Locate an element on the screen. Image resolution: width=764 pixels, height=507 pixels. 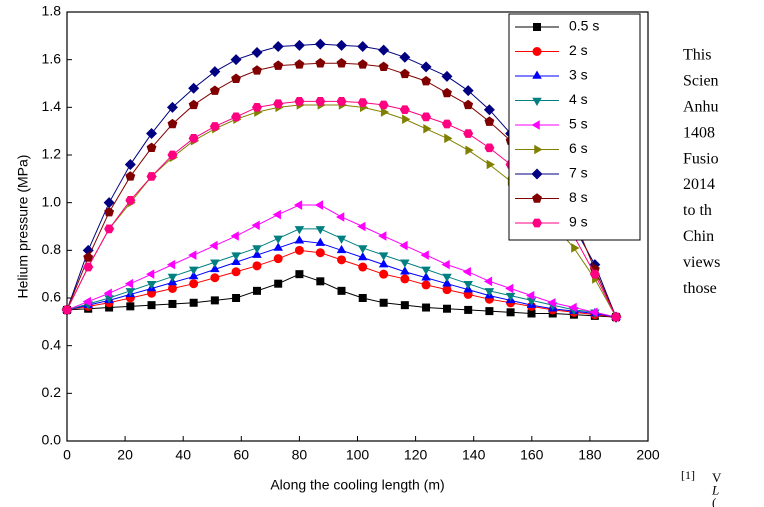
footnote-line: L is located at coordinates (715, 489).